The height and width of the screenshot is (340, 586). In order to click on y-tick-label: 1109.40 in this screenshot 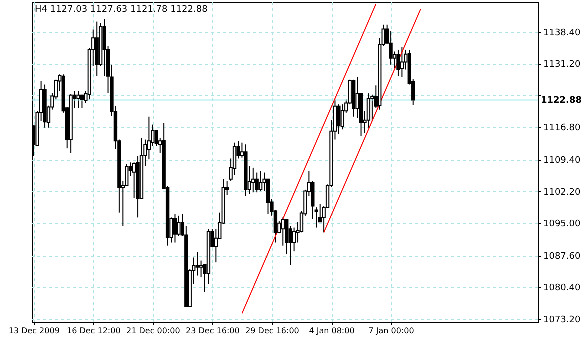, I will do `click(562, 161)`.